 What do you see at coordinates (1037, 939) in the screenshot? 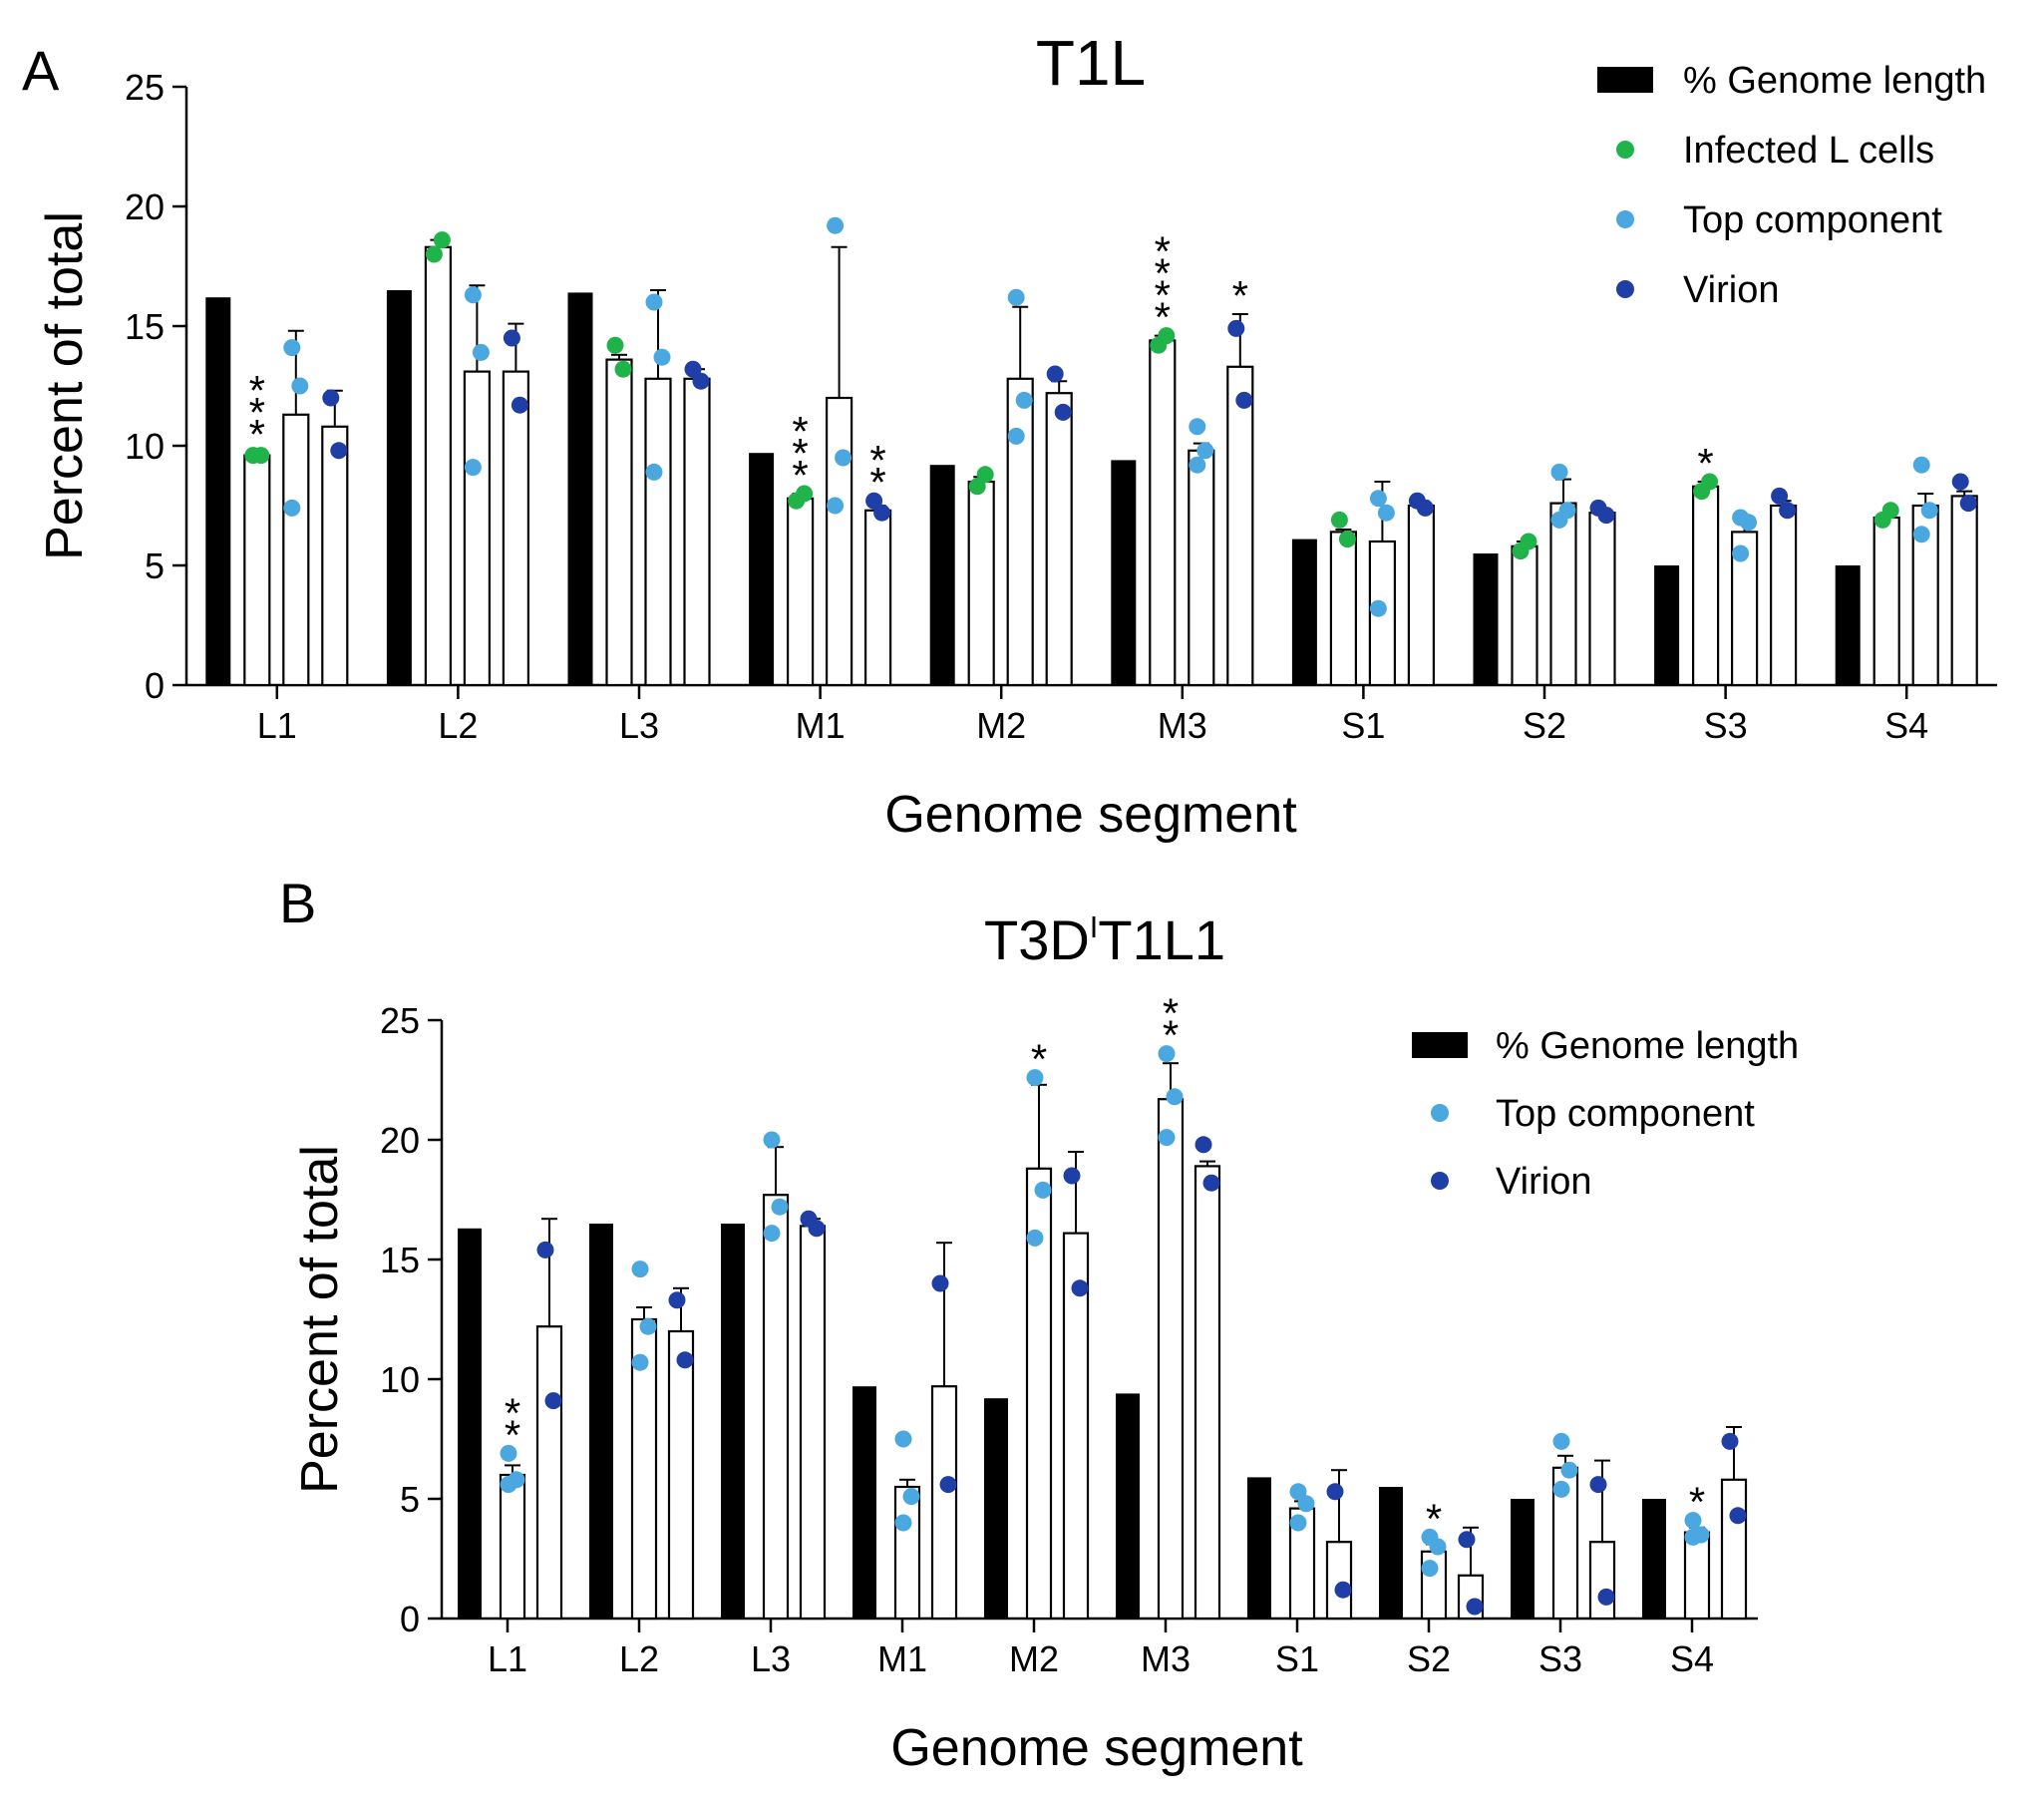
I see `chart-title-main: T3D` at bounding box center [1037, 939].